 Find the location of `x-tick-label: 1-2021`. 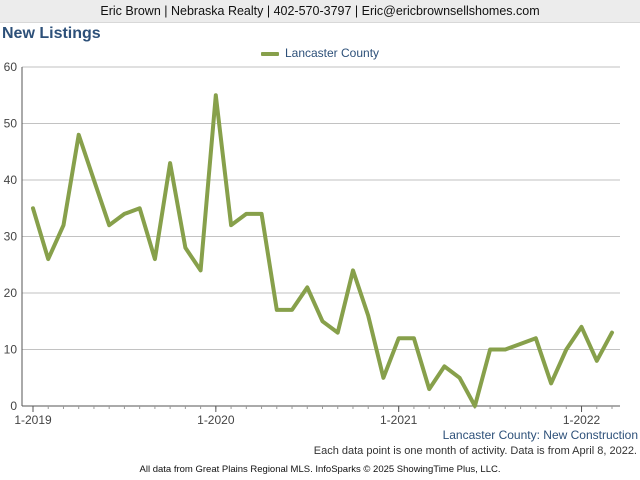

x-tick-label: 1-2021 is located at coordinates (399, 420).